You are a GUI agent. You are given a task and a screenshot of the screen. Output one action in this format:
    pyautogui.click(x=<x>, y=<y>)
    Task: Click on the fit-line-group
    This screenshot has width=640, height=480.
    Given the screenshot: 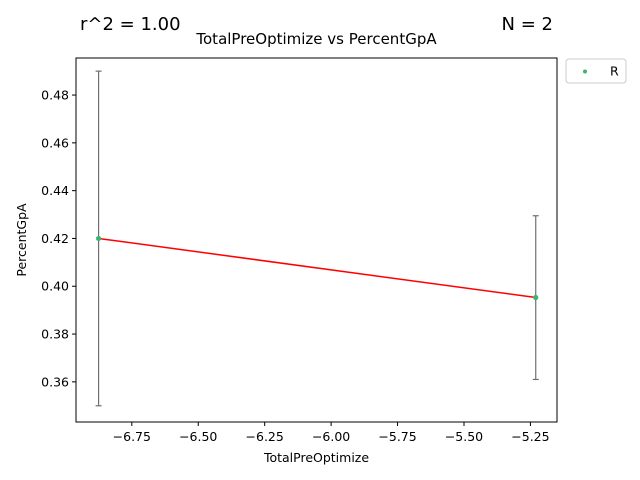 What is the action you would take?
    pyautogui.click(x=317, y=268)
    